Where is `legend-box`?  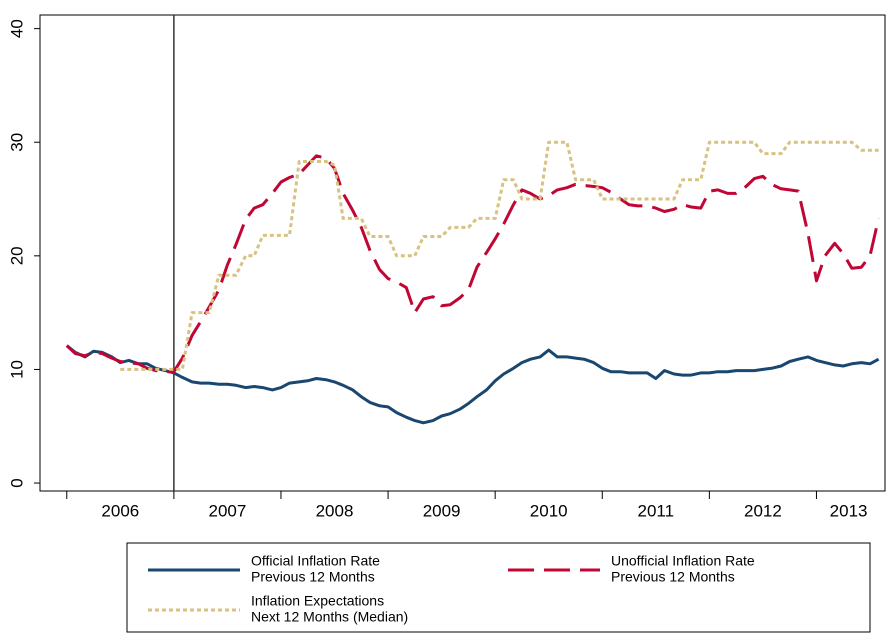 legend-box is located at coordinates (498, 587).